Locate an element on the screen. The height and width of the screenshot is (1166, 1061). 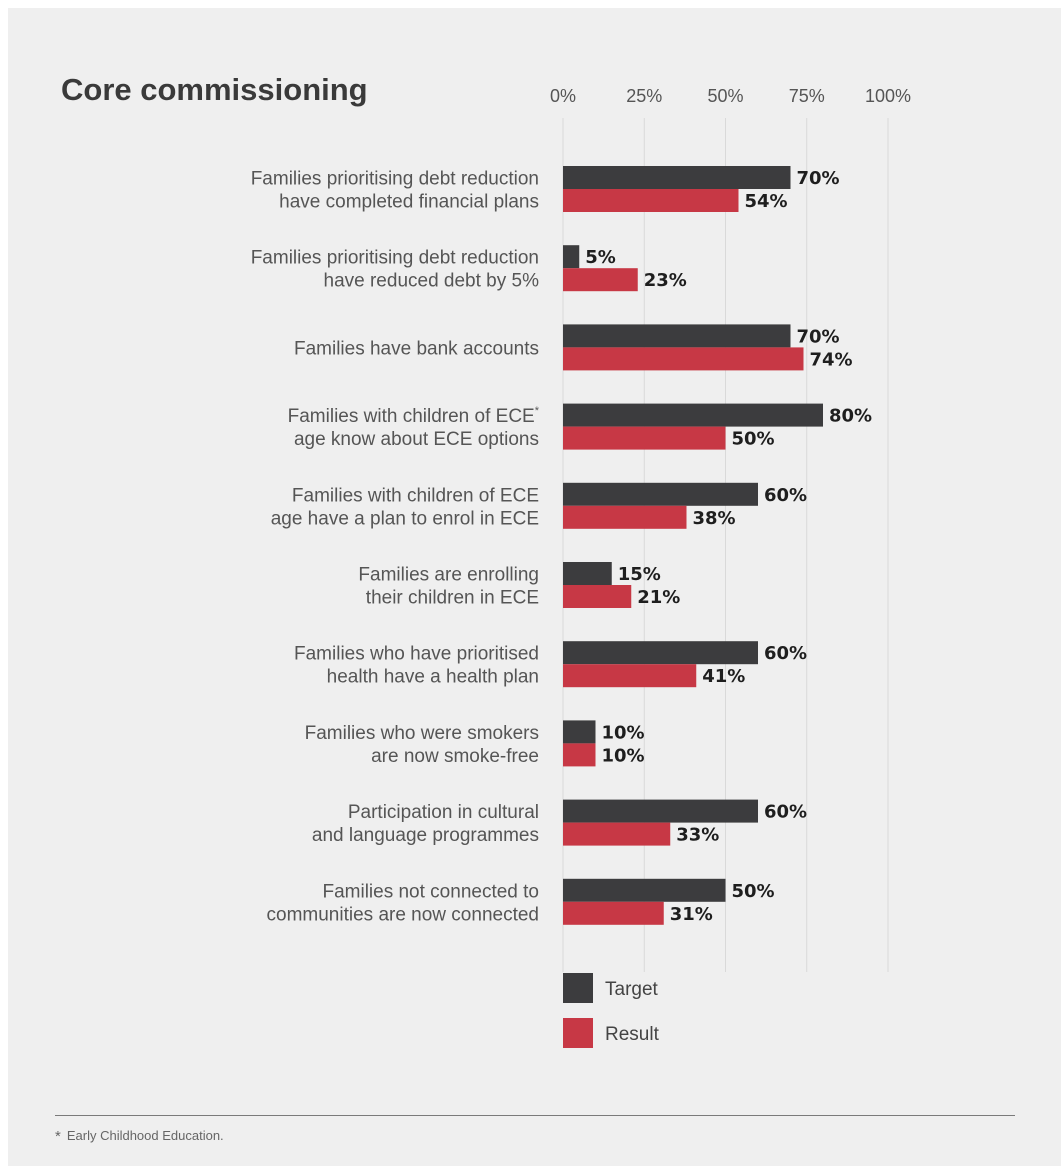
result-value-label: 50% is located at coordinates (753, 439).